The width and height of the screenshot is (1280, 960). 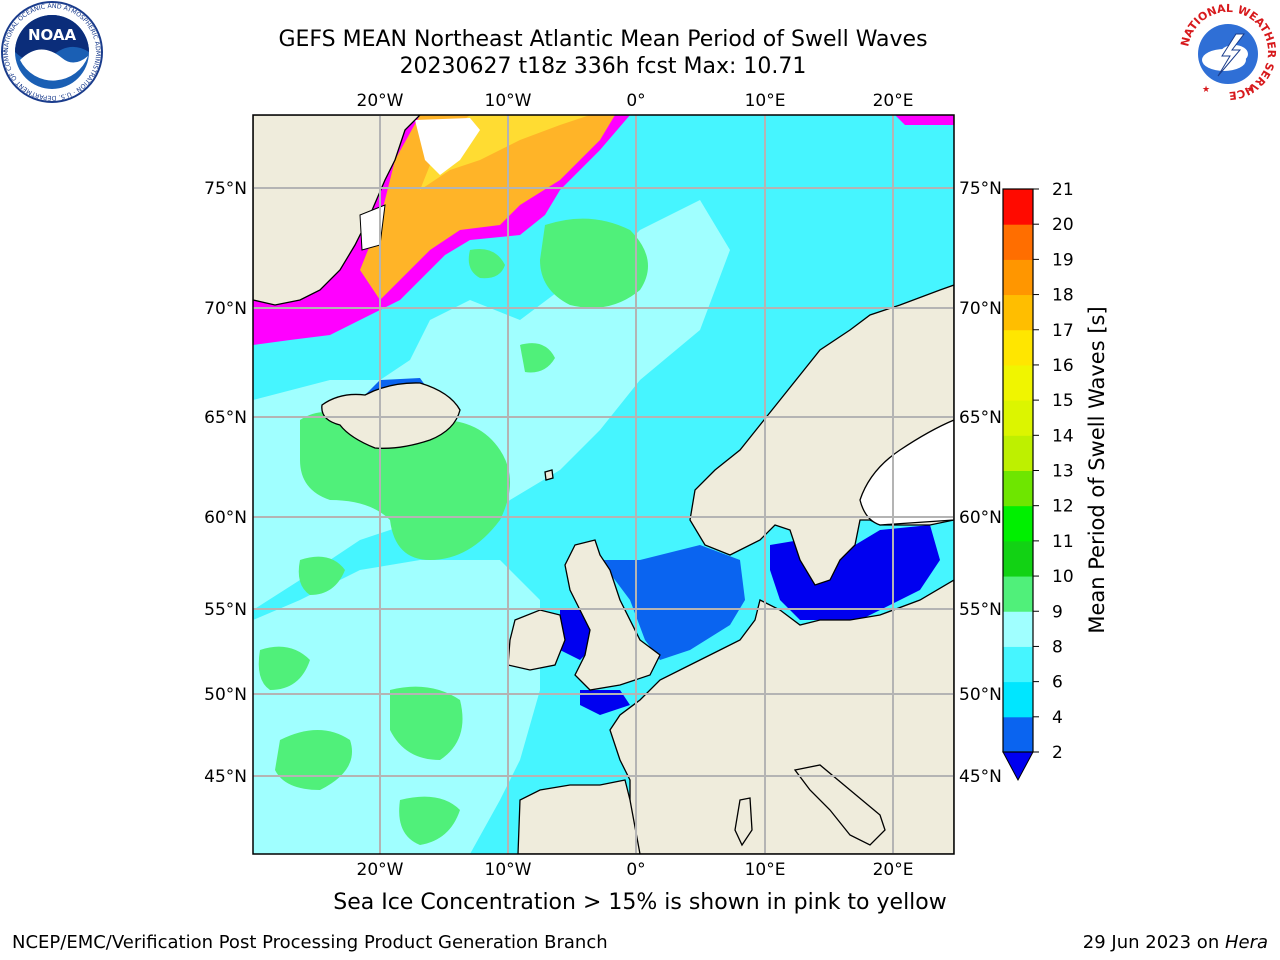 What do you see at coordinates (1063, 296) in the screenshot?
I see `colorbar-tick-label: 18` at bounding box center [1063, 296].